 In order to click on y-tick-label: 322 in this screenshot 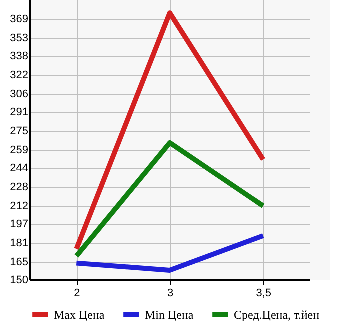, I will do `click(19, 76)`.